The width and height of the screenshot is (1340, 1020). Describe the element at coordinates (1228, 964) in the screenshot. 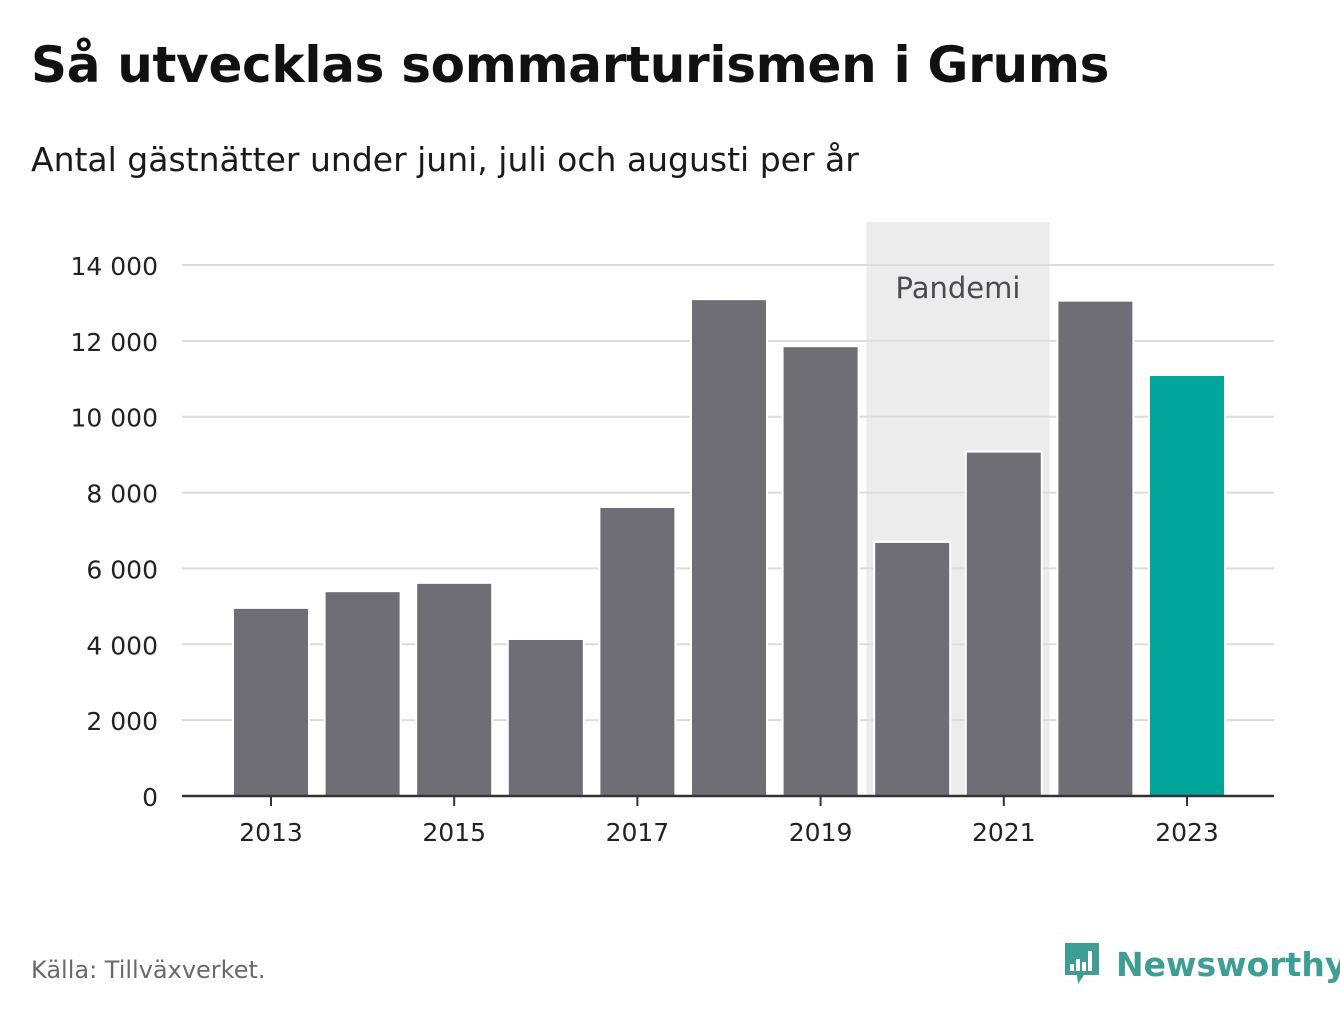

I see `brand-name: Newsworthy` at that location.